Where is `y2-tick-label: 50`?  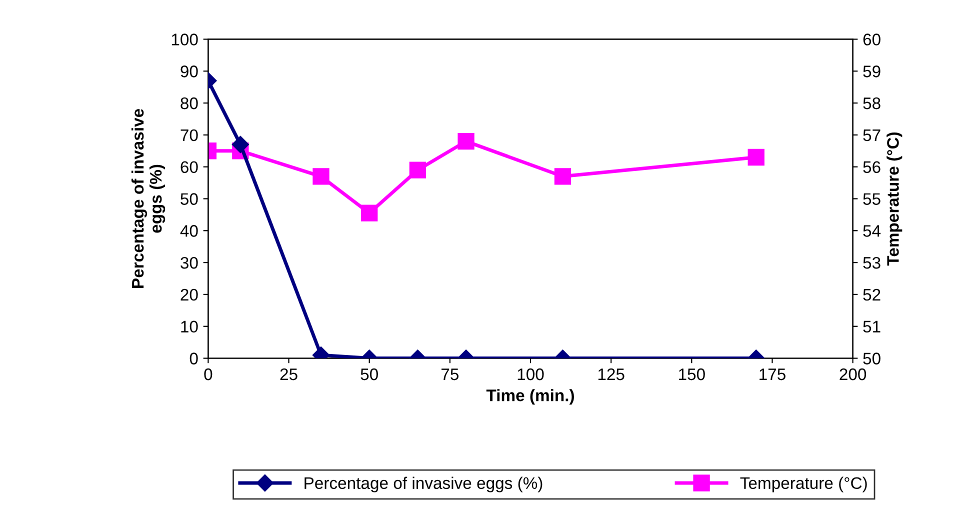
y2-tick-label: 50 is located at coordinates (871, 358).